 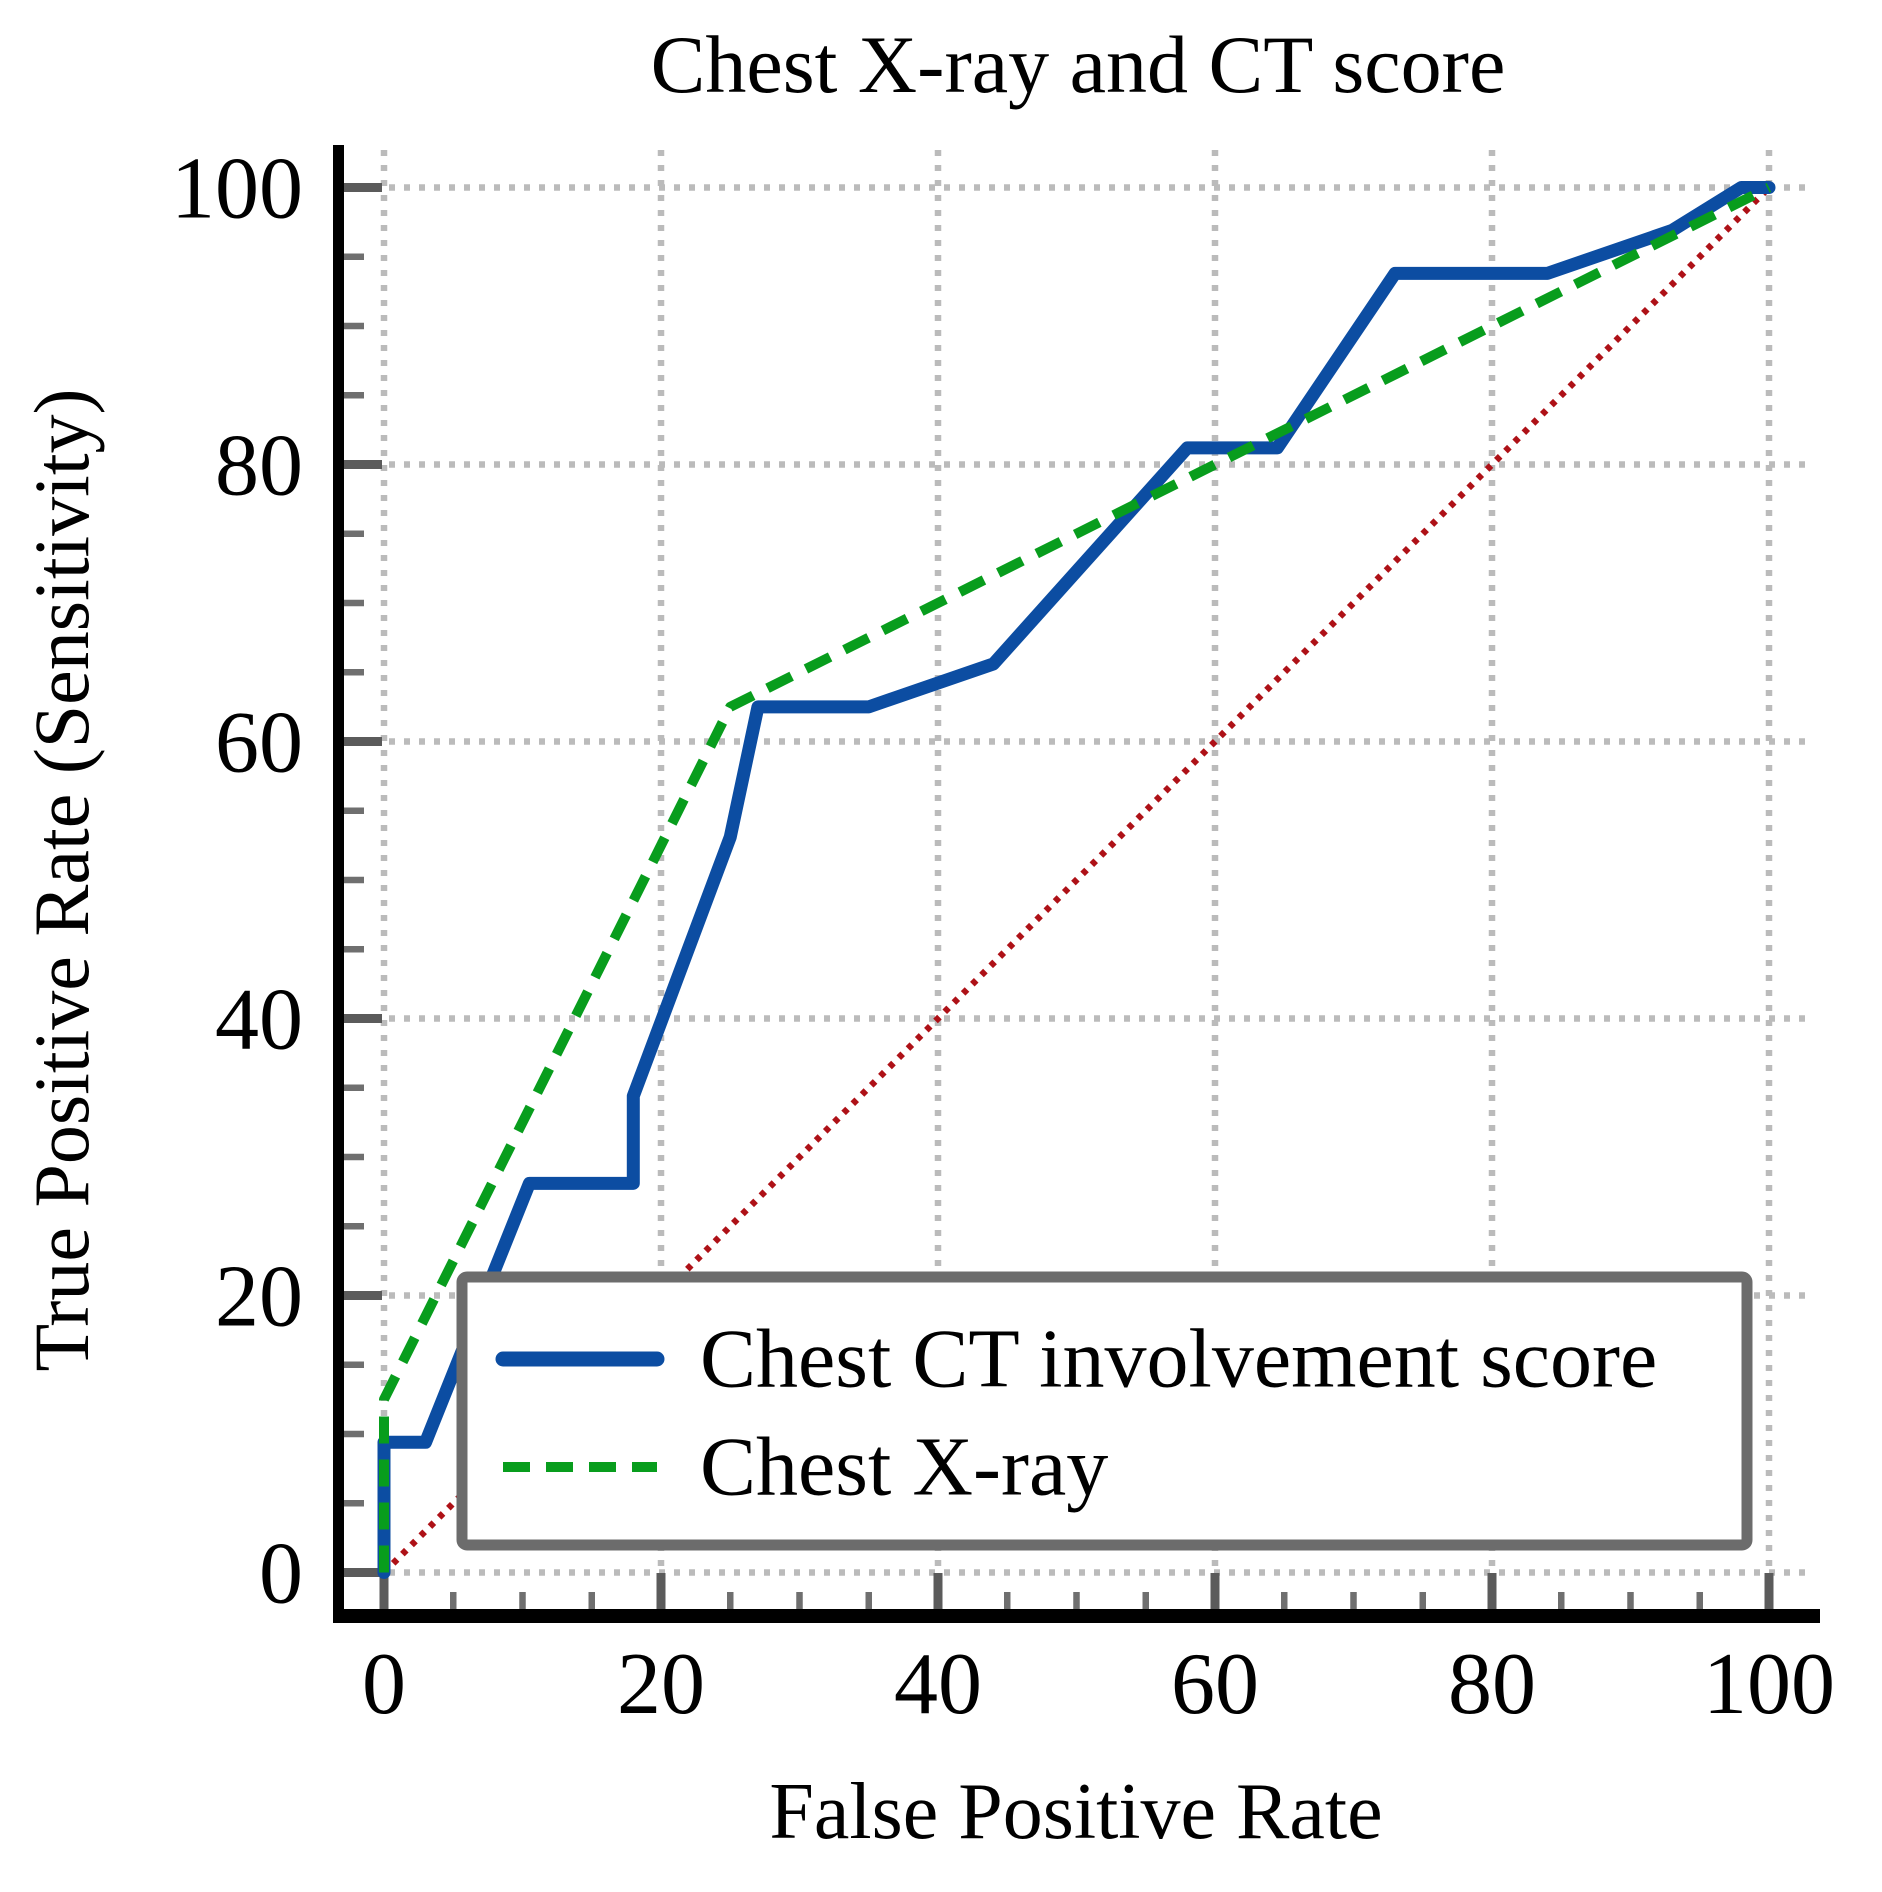 What do you see at coordinates (1078, 64) in the screenshot?
I see `chart-title: Chest X-ray and CT score` at bounding box center [1078, 64].